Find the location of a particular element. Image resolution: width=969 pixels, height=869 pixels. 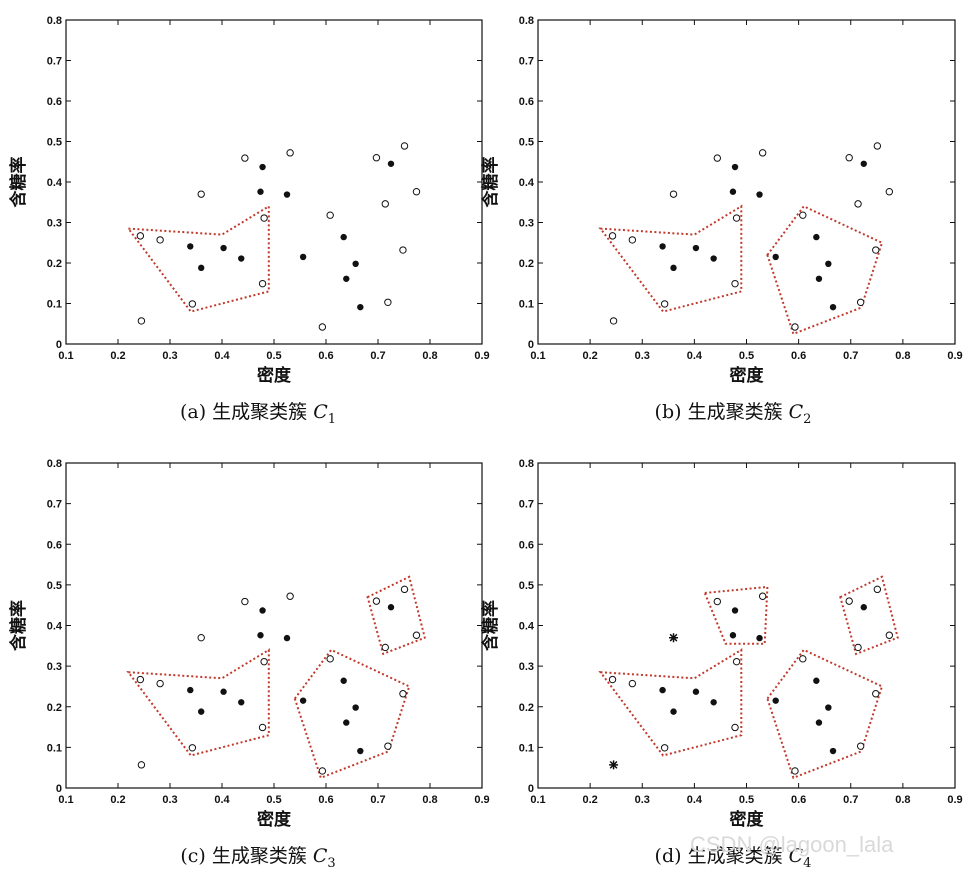

y-tick-label: 0.3 is located at coordinates (526, 224).